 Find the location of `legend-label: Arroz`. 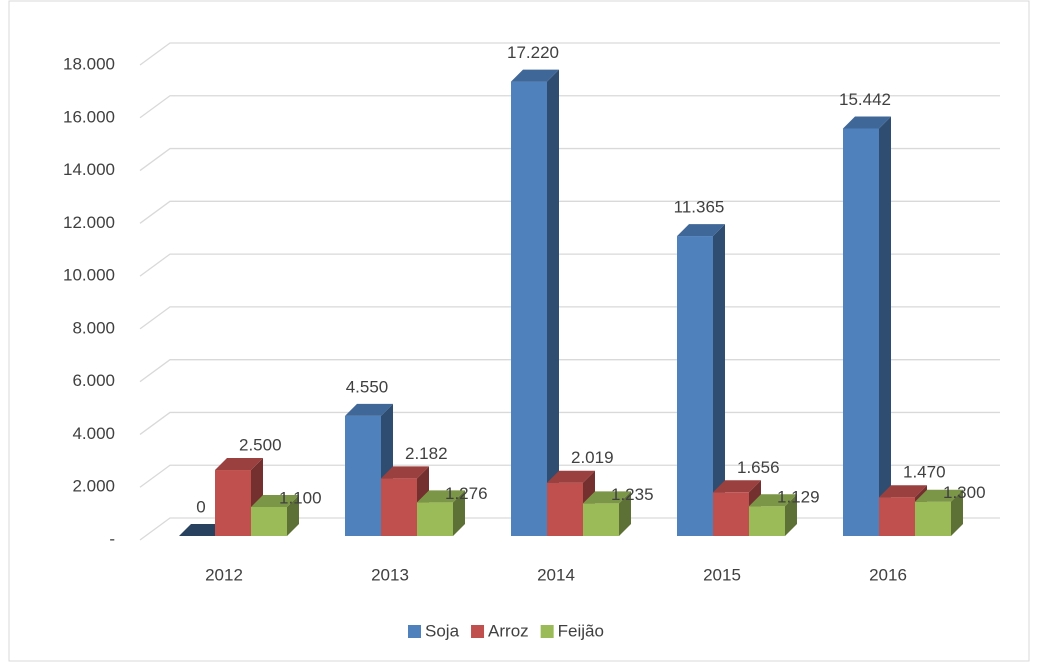

legend-label: Arroz is located at coordinates (508, 630).